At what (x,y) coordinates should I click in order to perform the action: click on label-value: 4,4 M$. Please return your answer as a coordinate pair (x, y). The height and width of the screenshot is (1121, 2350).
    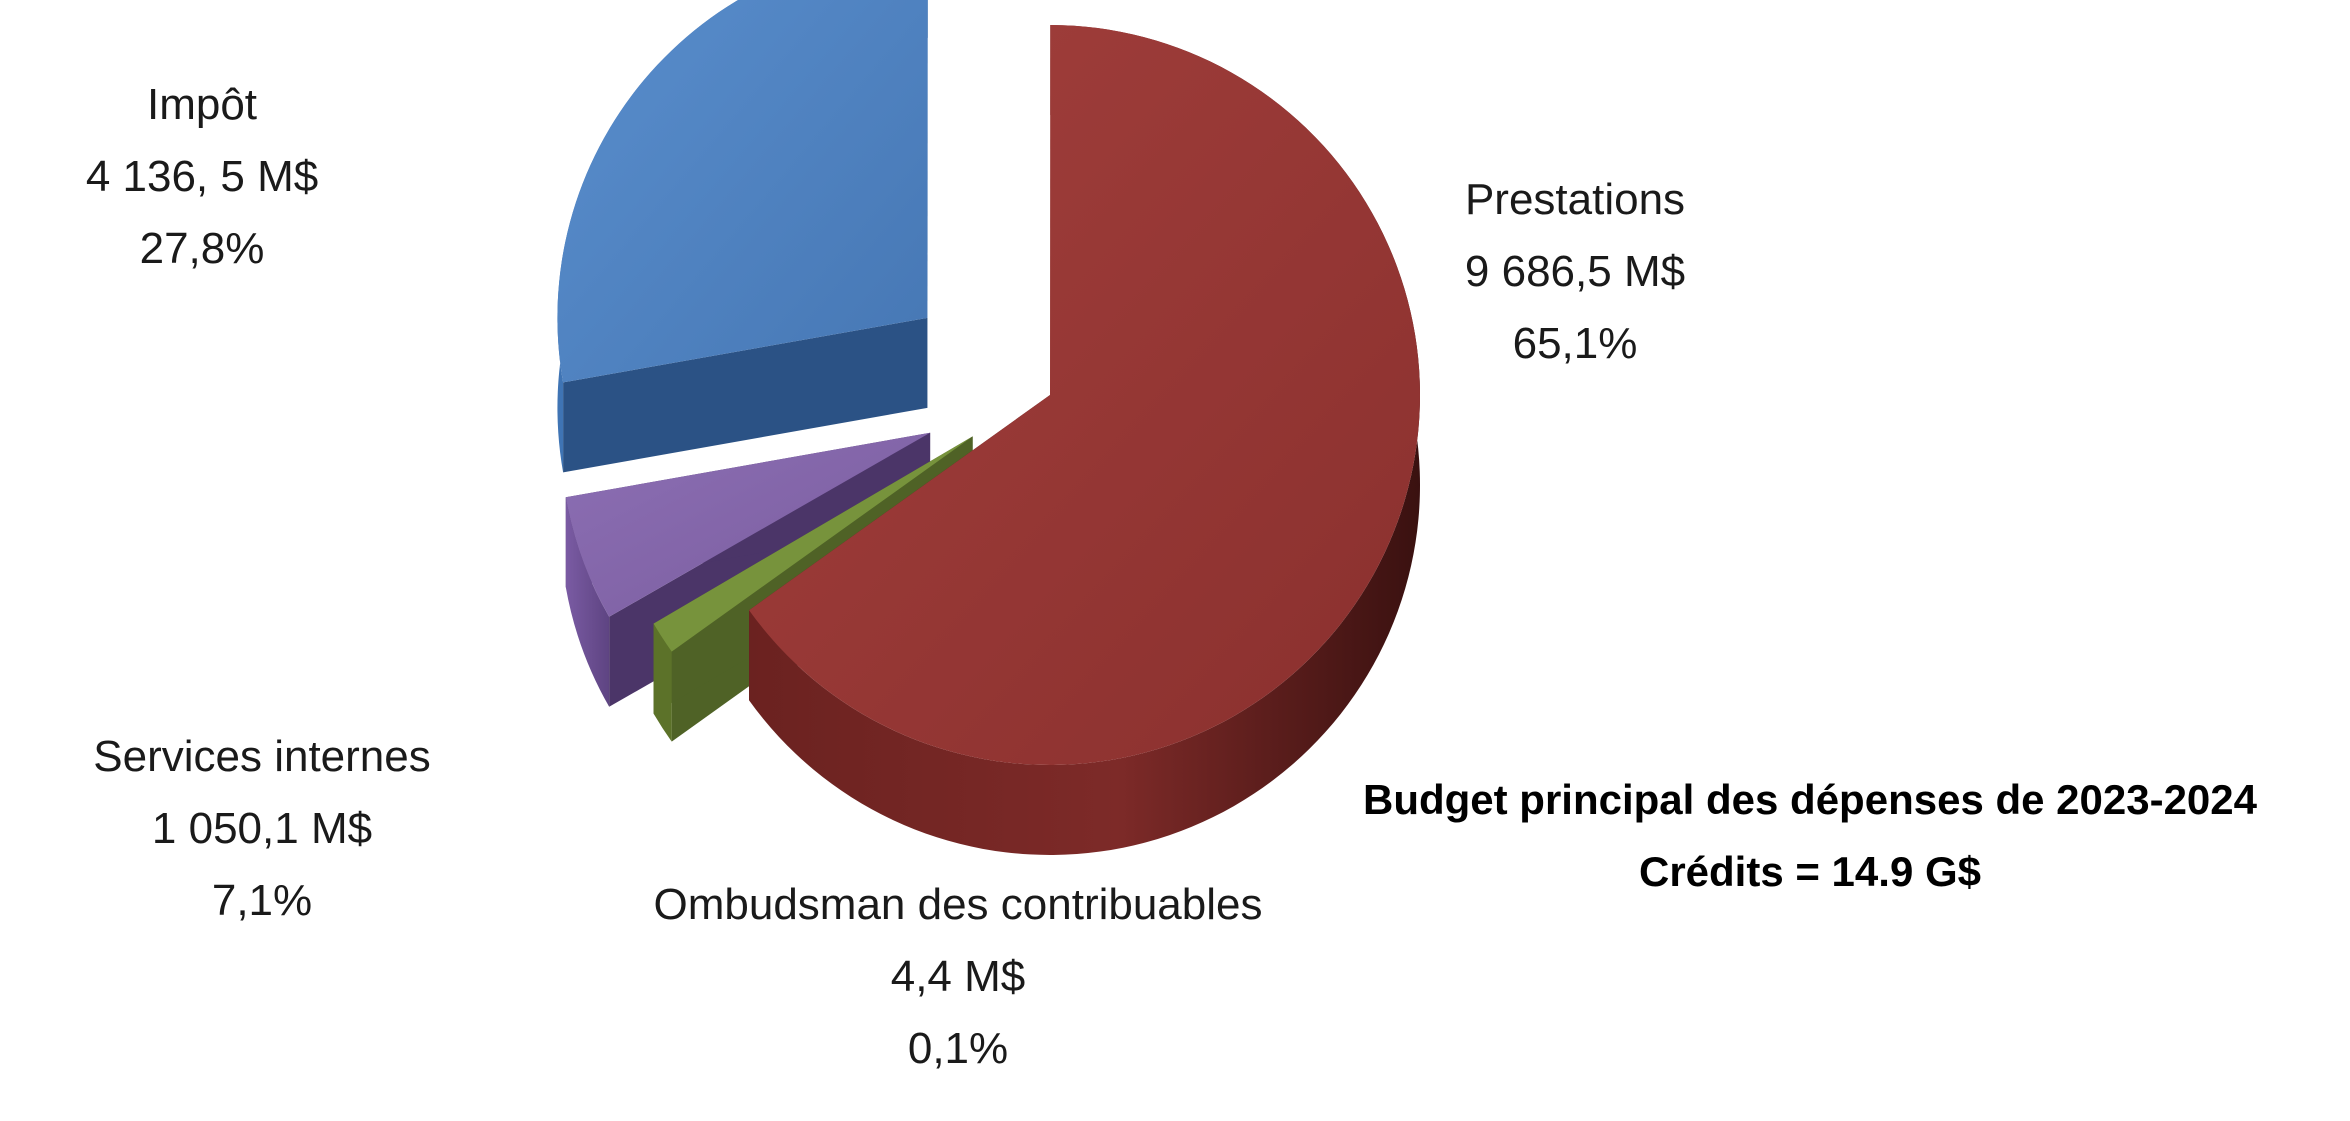
    Looking at the image, I should click on (958, 976).